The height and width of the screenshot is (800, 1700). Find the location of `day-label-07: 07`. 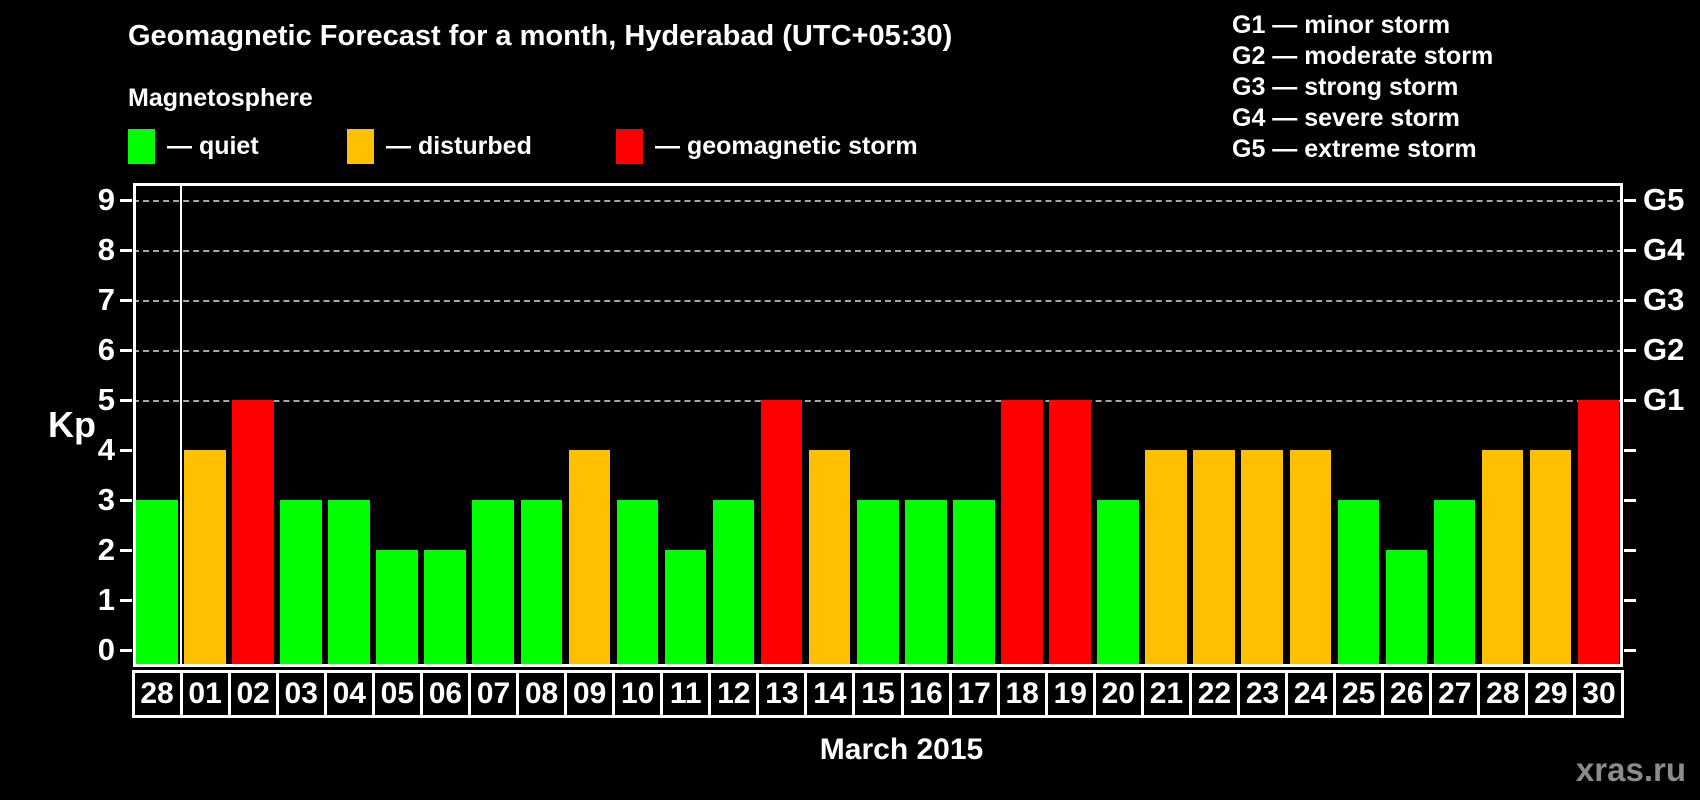

day-label-07: 07 is located at coordinates (493, 694).